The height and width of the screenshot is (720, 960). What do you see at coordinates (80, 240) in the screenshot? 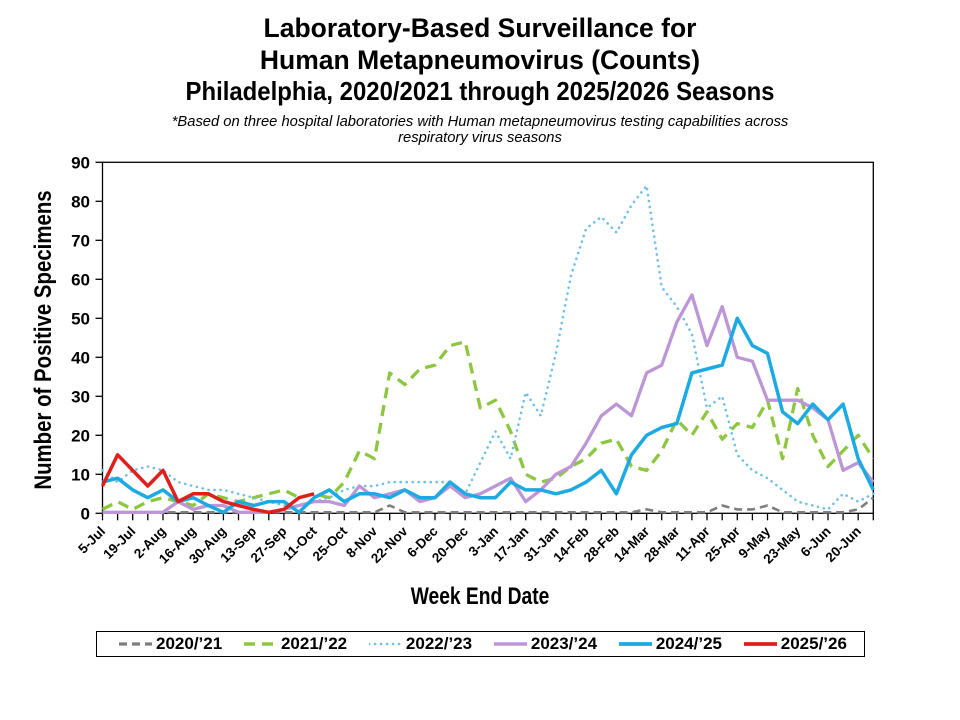
I see `svg-text: 70` at bounding box center [80, 240].